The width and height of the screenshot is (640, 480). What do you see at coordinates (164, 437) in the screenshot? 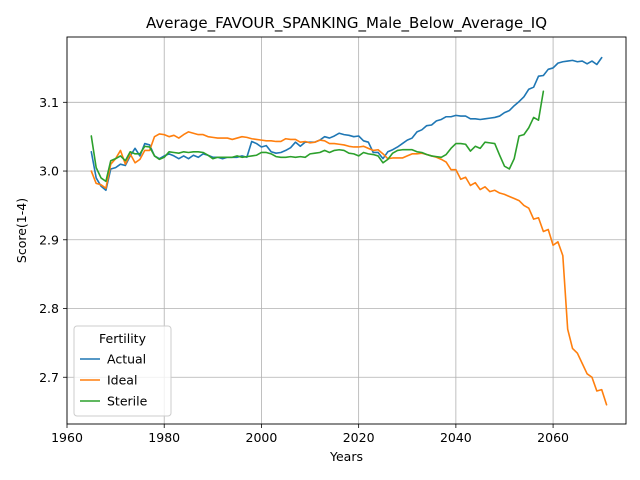
I see `x-tick-label: 1980` at bounding box center [164, 437].